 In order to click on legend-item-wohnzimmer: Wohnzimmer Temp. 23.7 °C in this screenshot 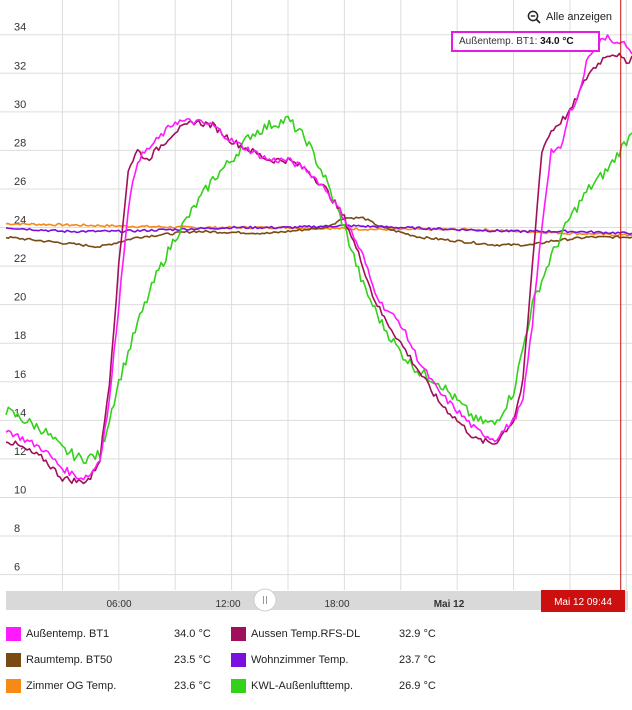, I will do `click(333, 660)`.